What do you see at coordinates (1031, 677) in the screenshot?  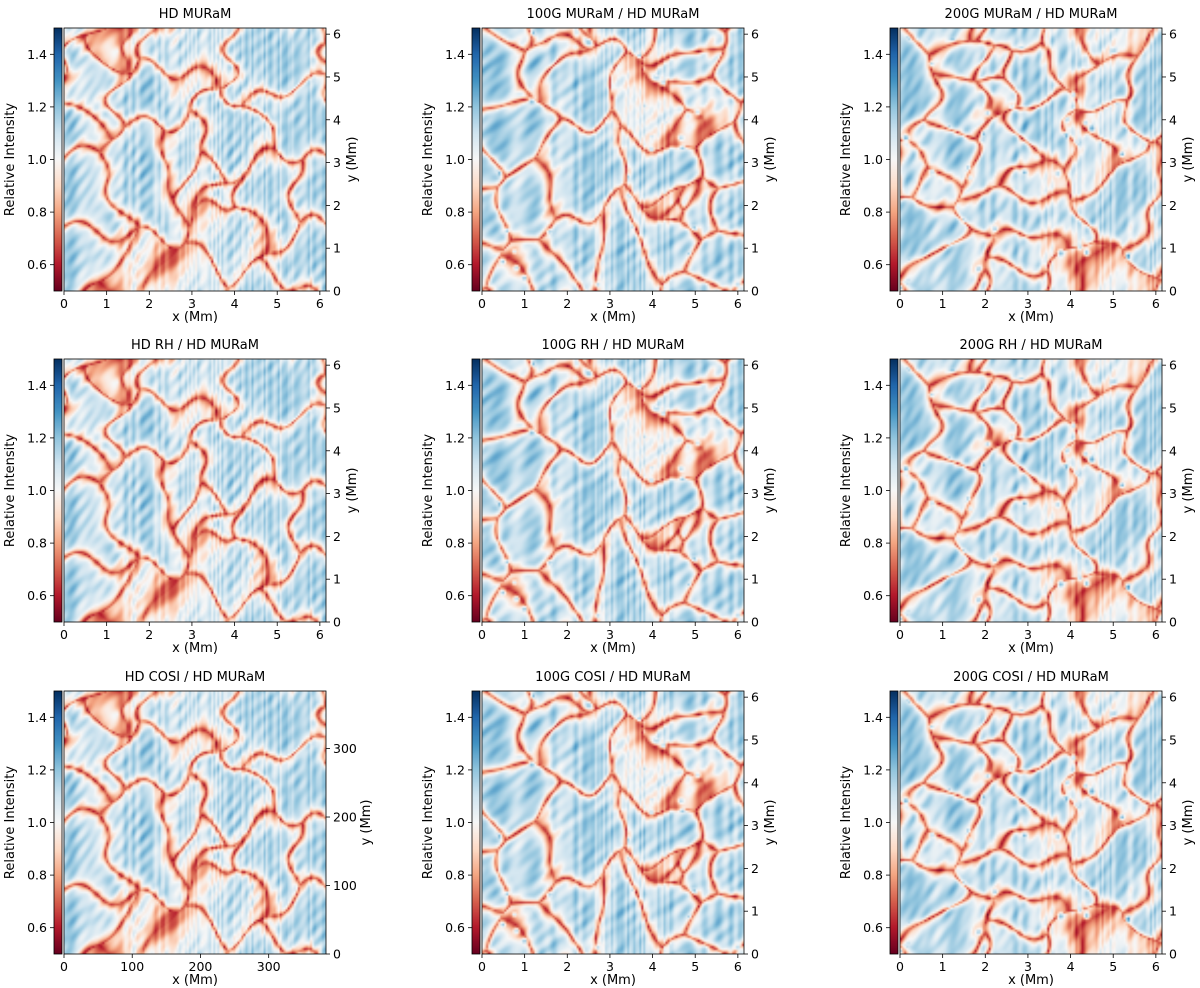 I see `panel-title: 200G COSI / HD MURaM` at bounding box center [1031, 677].